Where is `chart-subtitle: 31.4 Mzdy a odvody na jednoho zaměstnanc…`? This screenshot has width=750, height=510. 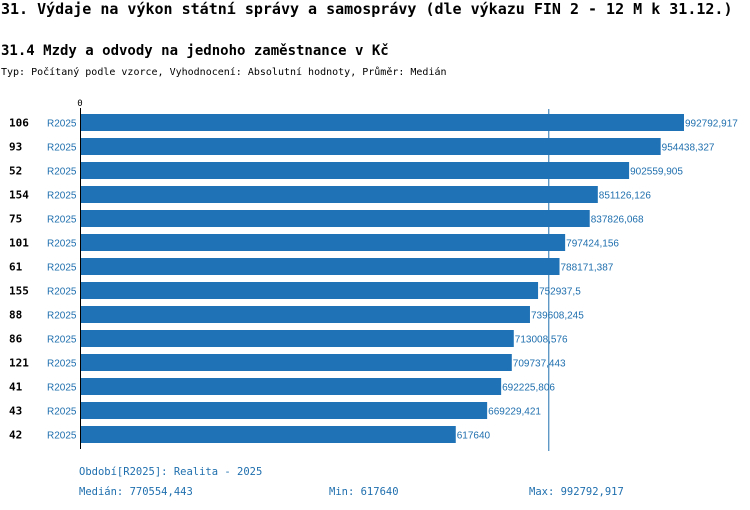 chart-subtitle: 31.4 Mzdy a odvody na jednoho zaměstnanc… is located at coordinates (195, 51).